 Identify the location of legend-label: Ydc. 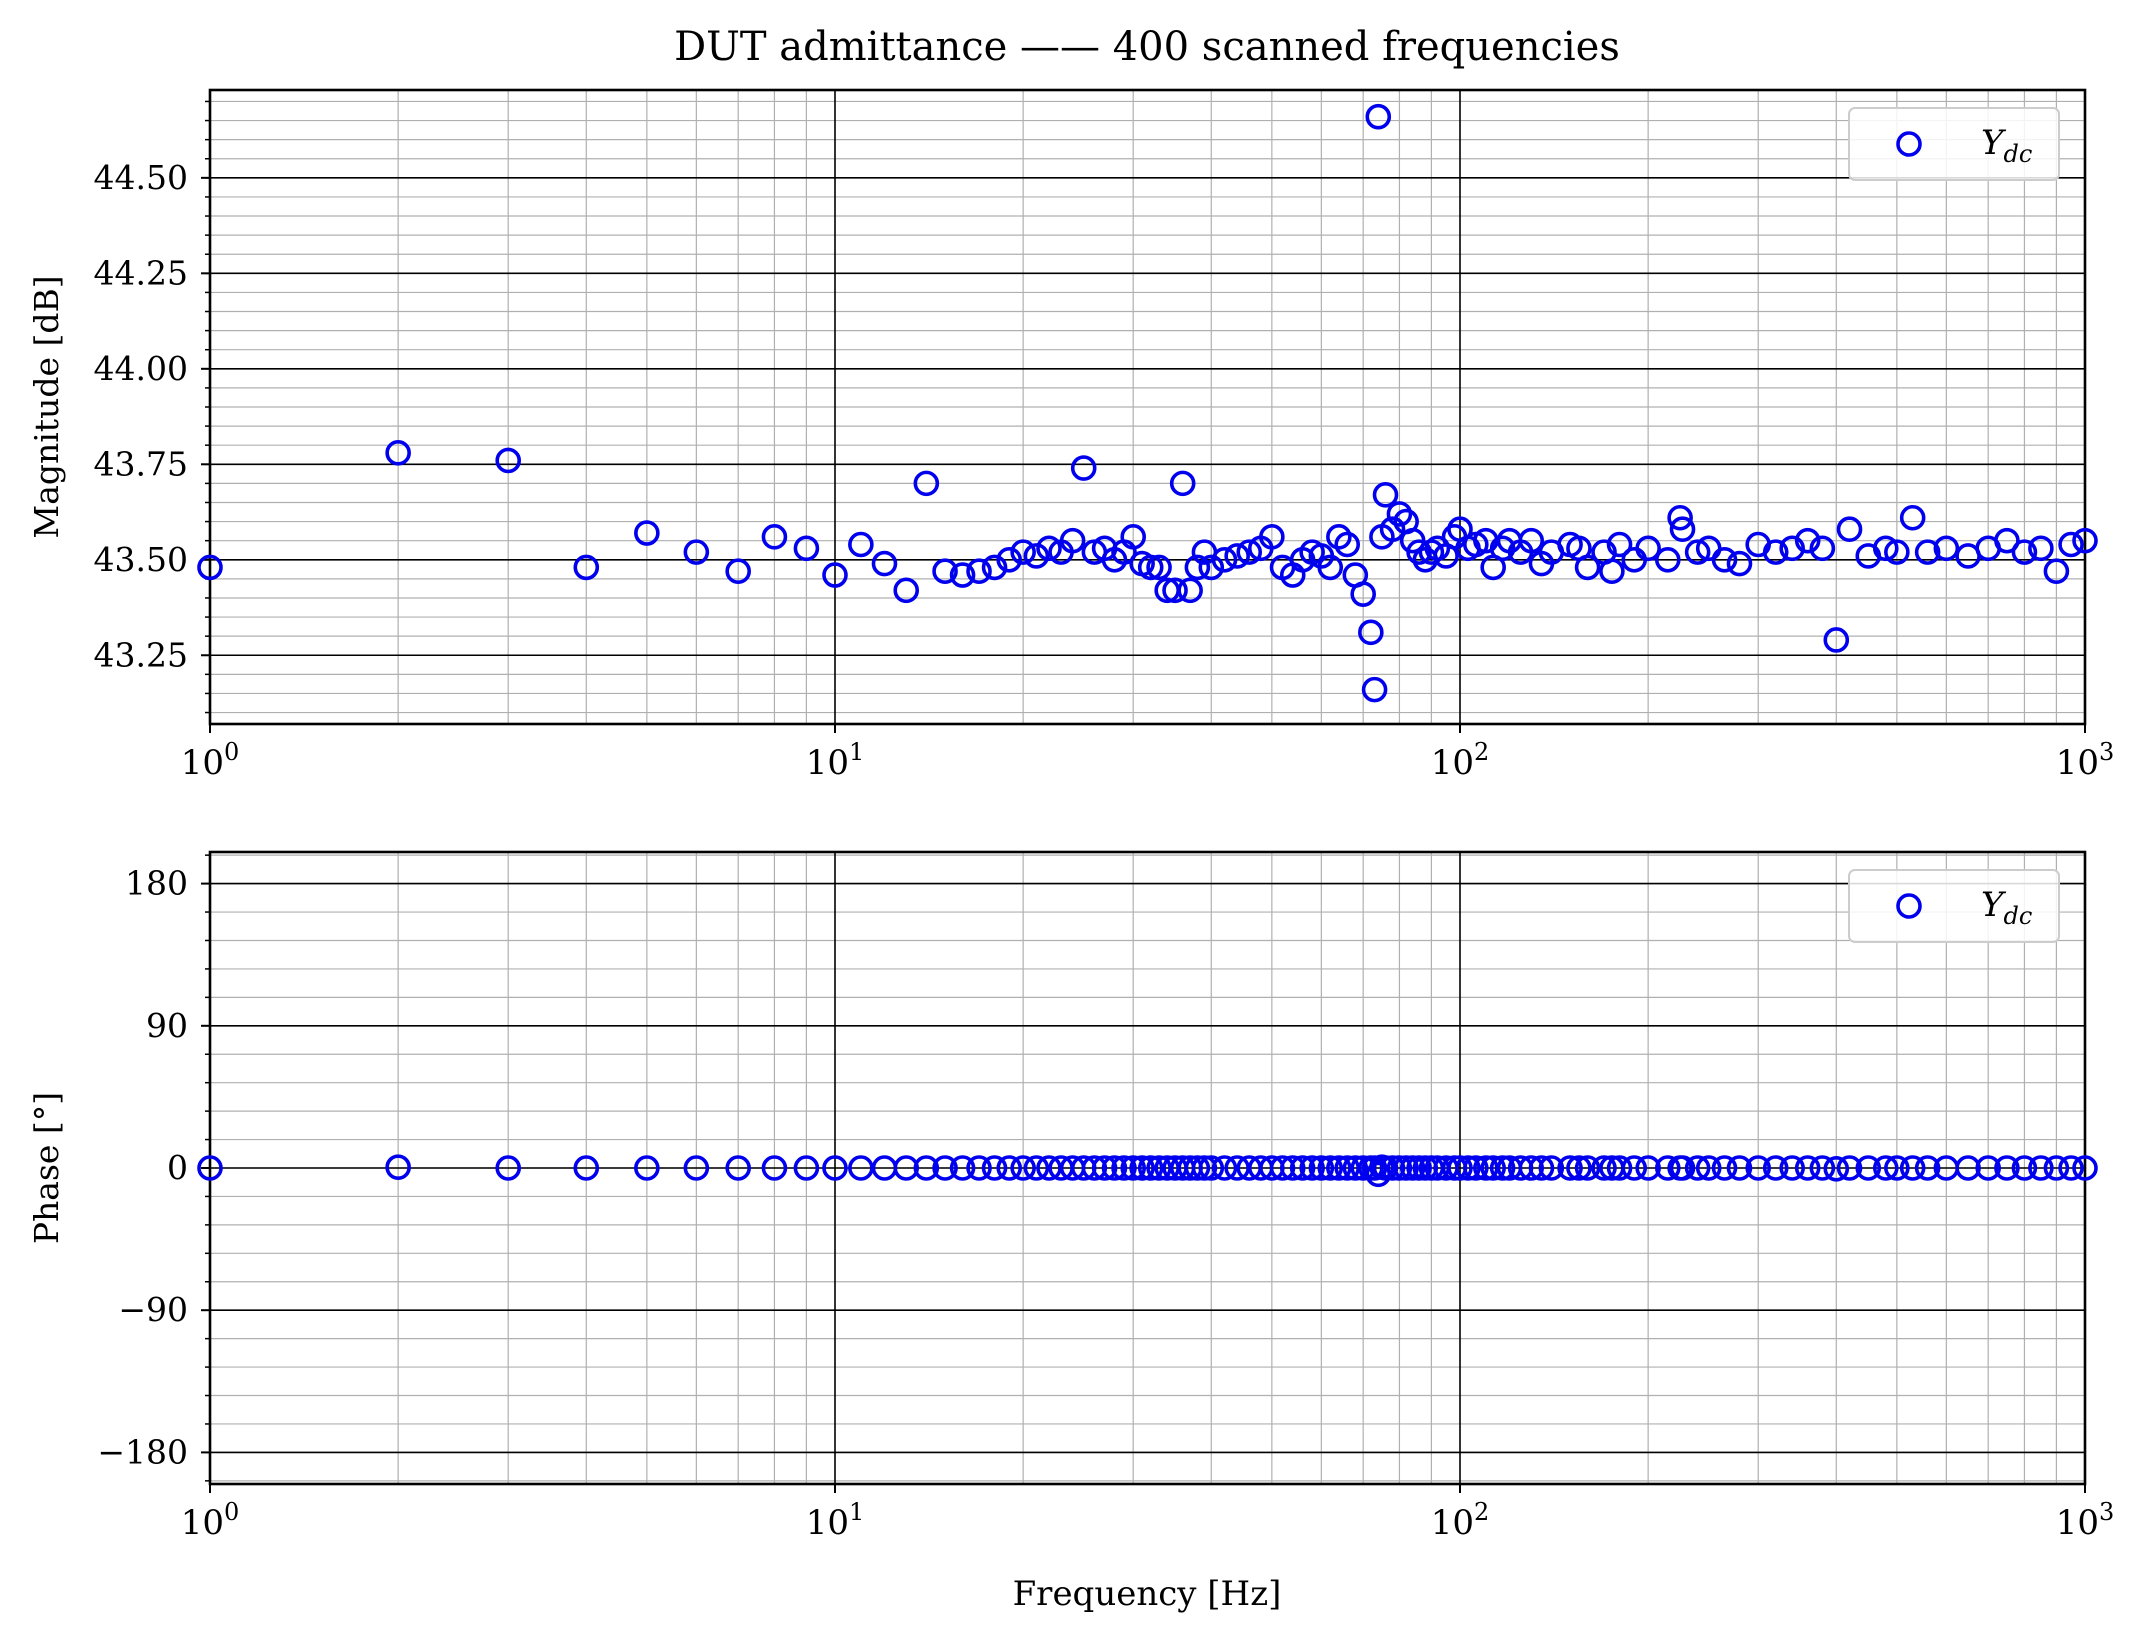
(2006, 907).